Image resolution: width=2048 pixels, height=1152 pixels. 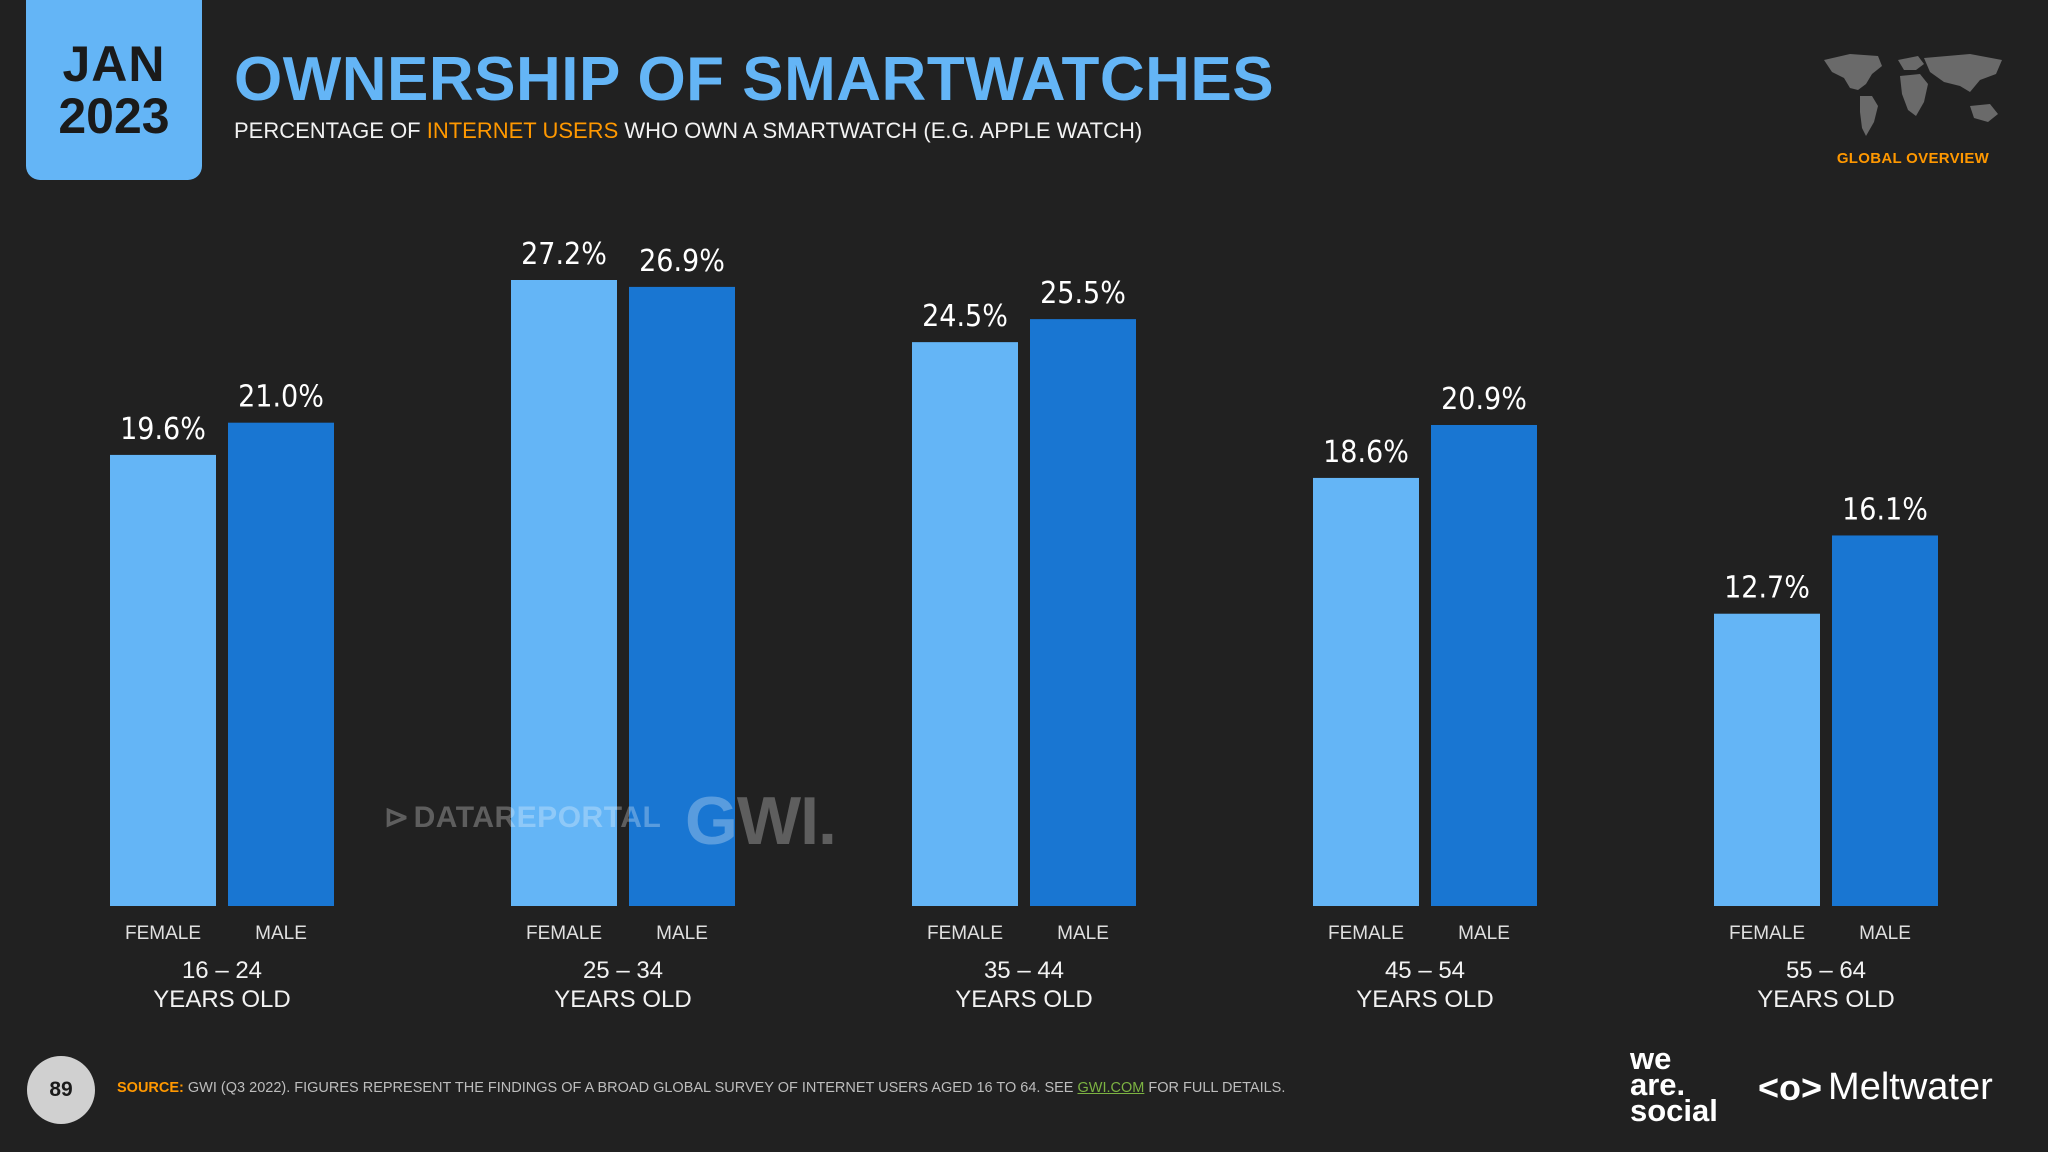 What do you see at coordinates (1767, 588) in the screenshot?
I see `data-label: 12.7%` at bounding box center [1767, 588].